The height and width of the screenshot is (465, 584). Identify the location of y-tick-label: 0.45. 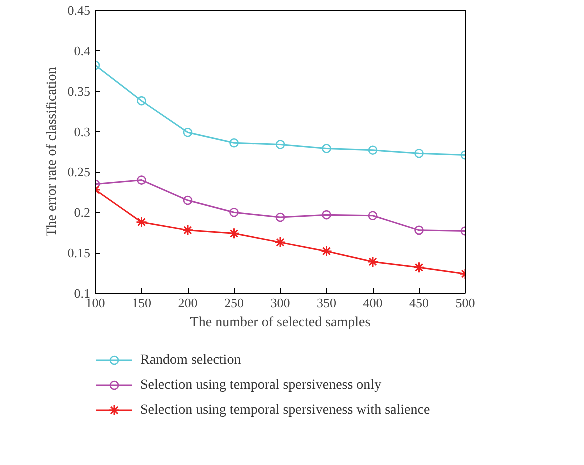
(79, 10).